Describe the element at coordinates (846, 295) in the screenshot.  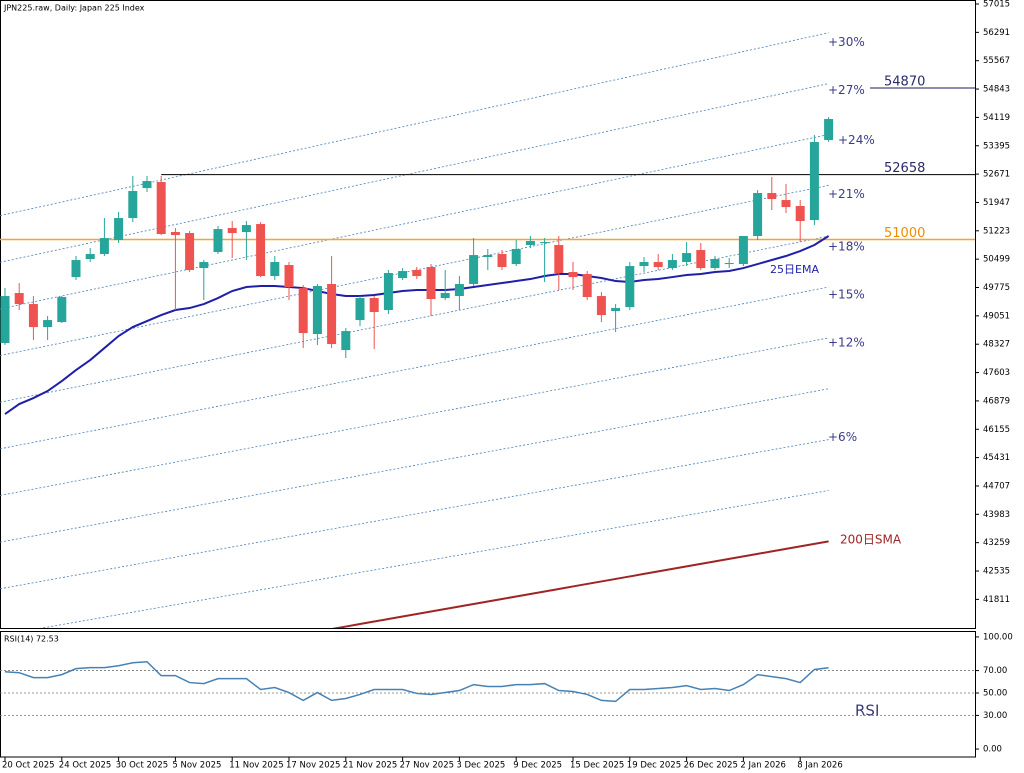
I see `band-label: +15%` at that location.